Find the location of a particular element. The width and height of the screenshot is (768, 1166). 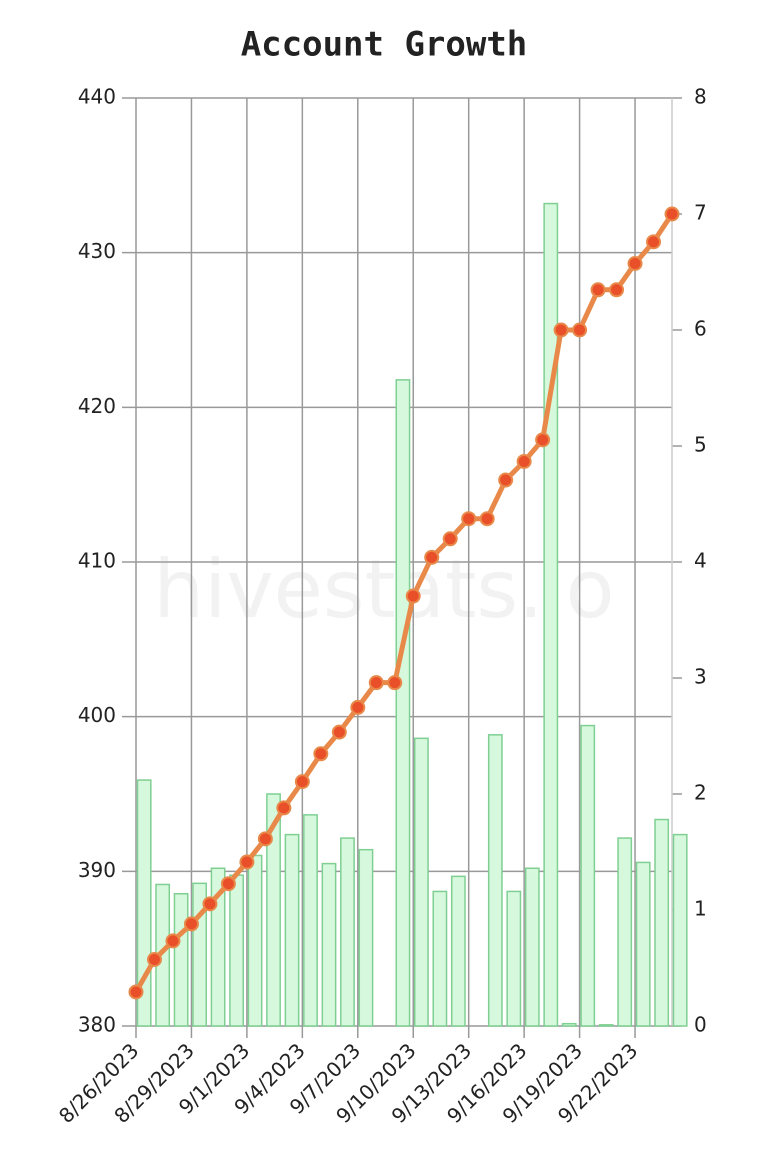

y2-tick-label: 1 is located at coordinates (700, 909).